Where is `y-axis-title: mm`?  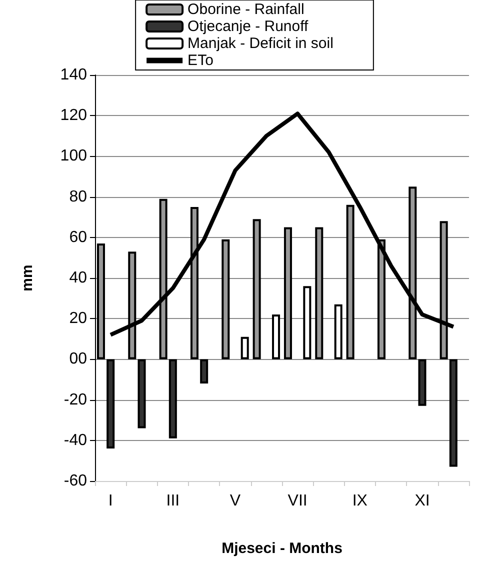
y-axis-title: mm is located at coordinates (27, 278).